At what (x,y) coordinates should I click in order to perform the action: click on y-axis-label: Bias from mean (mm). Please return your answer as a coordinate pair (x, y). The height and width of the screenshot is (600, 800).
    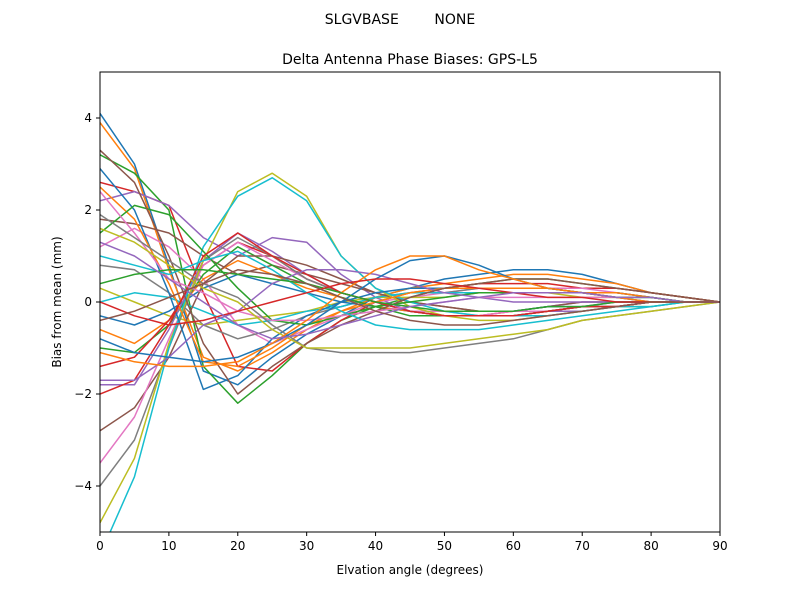
    Looking at the image, I should click on (57, 301).